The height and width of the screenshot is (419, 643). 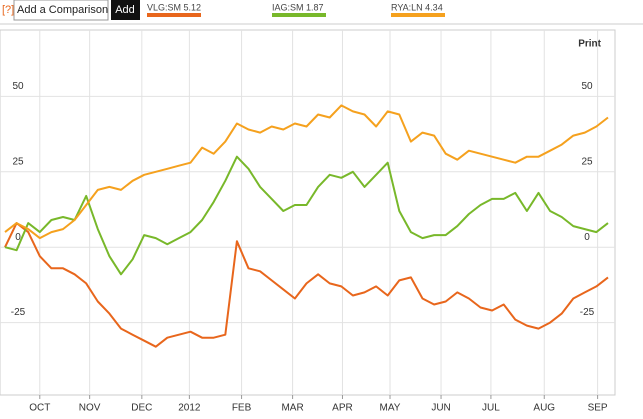 I want to click on help-icon: [?], so click(x=8, y=10).